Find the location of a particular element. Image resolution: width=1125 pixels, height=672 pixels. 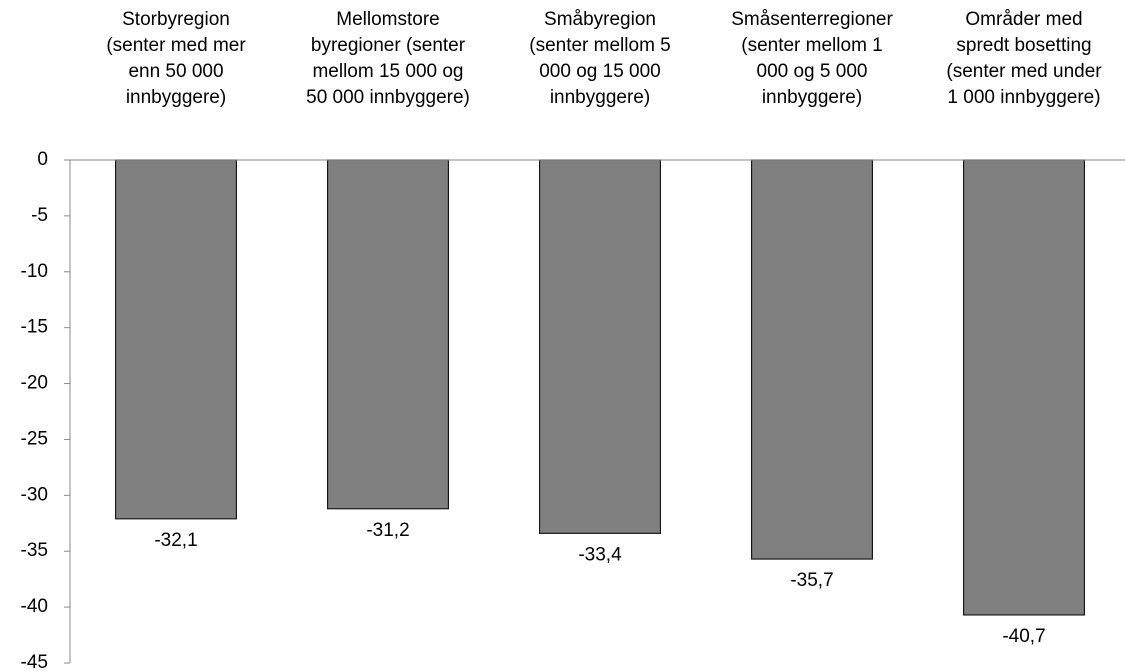

data-label: -31,2 is located at coordinates (387, 530).